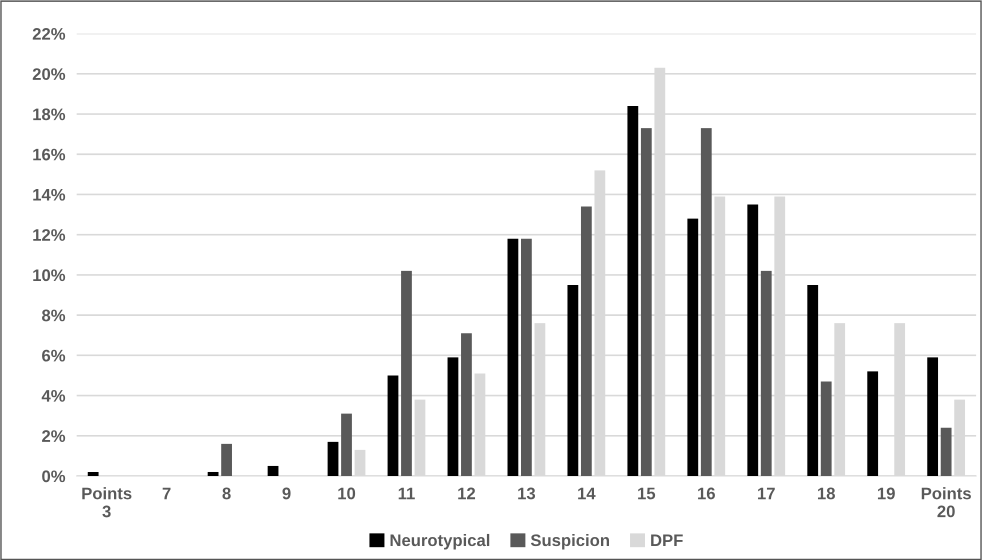 This screenshot has height=560, width=983. What do you see at coordinates (166, 494) in the screenshot?
I see `x-tick-label: 7` at bounding box center [166, 494].